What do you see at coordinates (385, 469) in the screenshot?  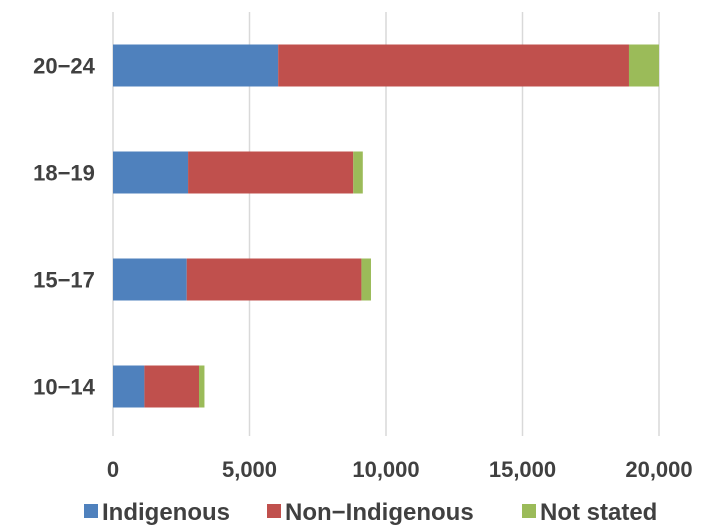 I see `x-tick-label: 10,000` at bounding box center [385, 469].